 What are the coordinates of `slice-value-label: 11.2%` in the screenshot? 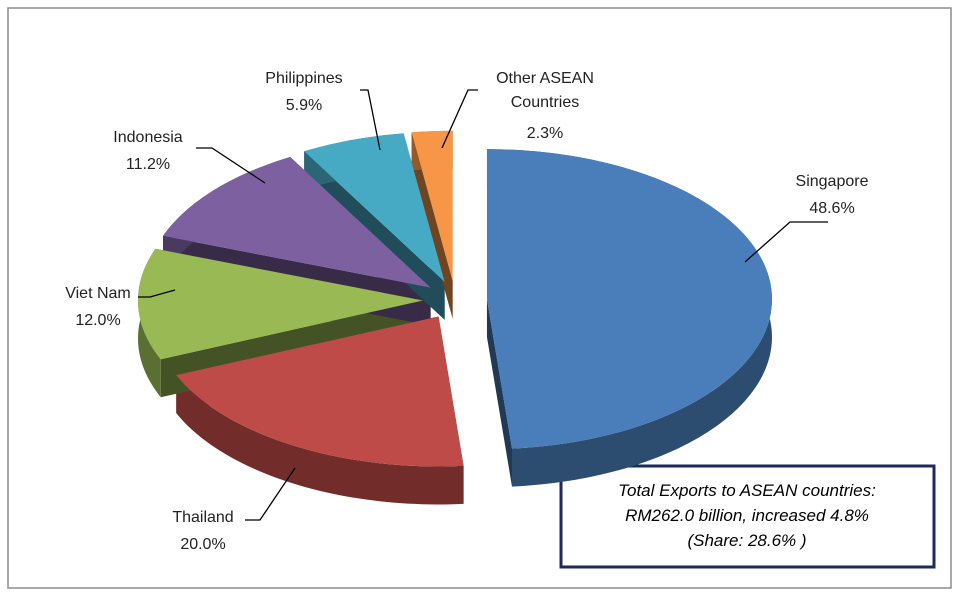 It's located at (148, 164).